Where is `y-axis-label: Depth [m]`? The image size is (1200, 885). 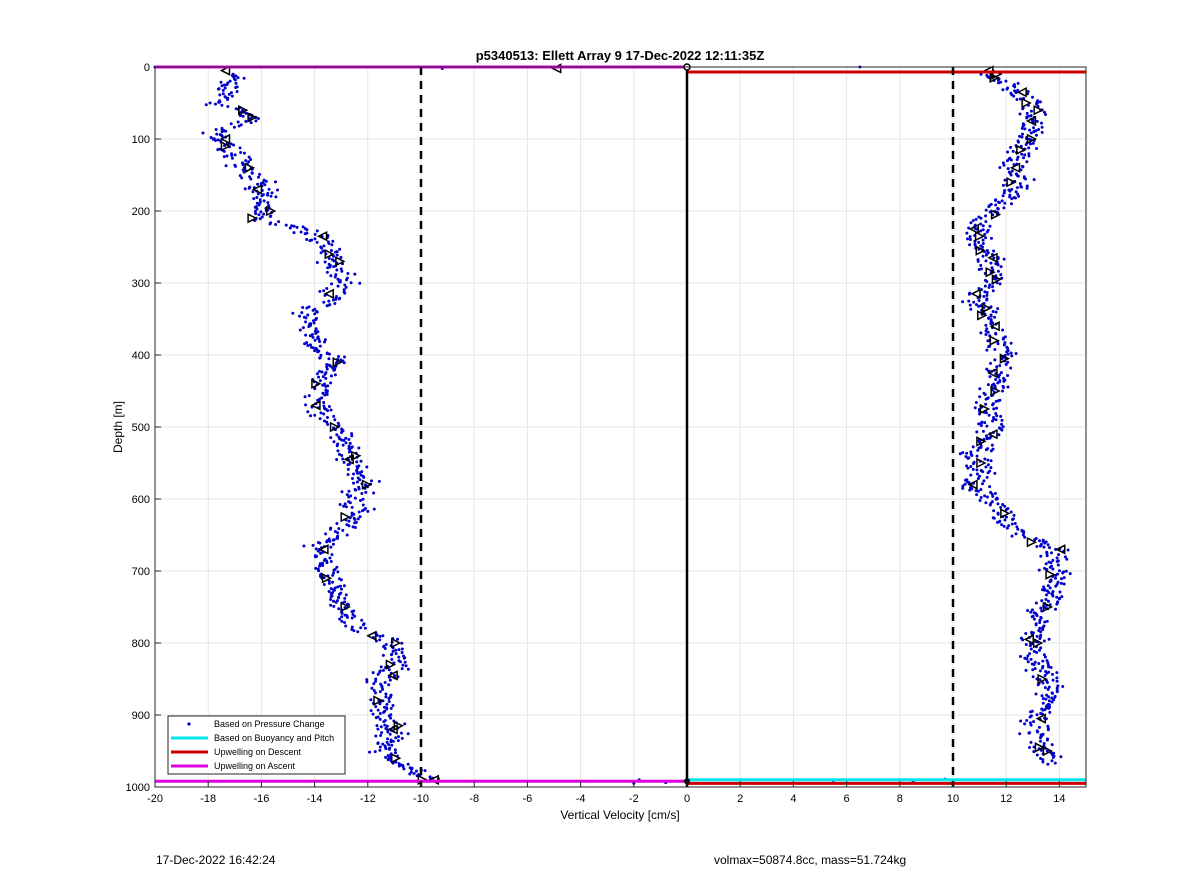 y-axis-label: Depth [m] is located at coordinates (118, 427).